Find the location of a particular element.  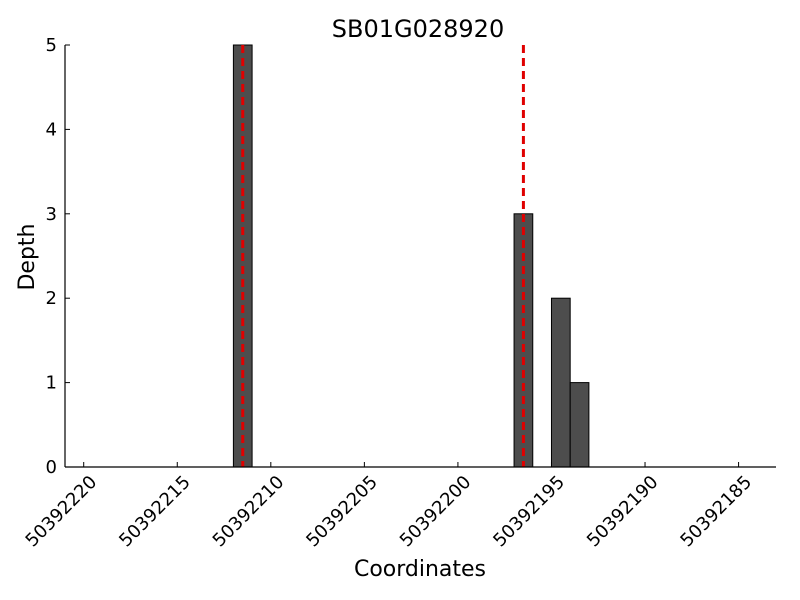

x-tick-label: 50392190 is located at coordinates (623, 512).